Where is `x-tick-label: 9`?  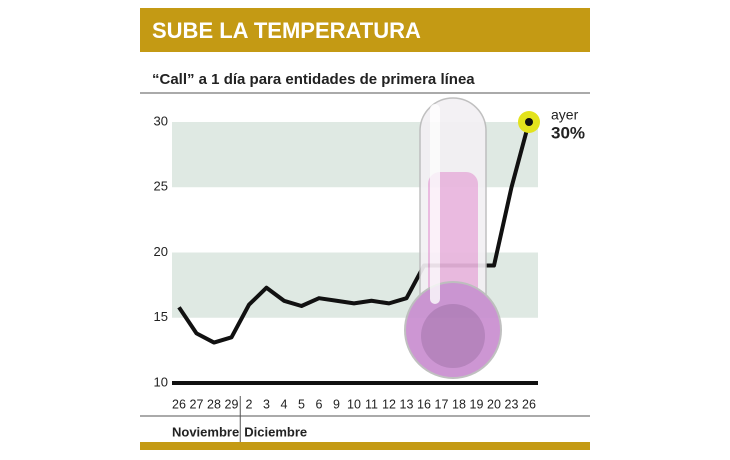
x-tick-label: 9 is located at coordinates (336, 404).